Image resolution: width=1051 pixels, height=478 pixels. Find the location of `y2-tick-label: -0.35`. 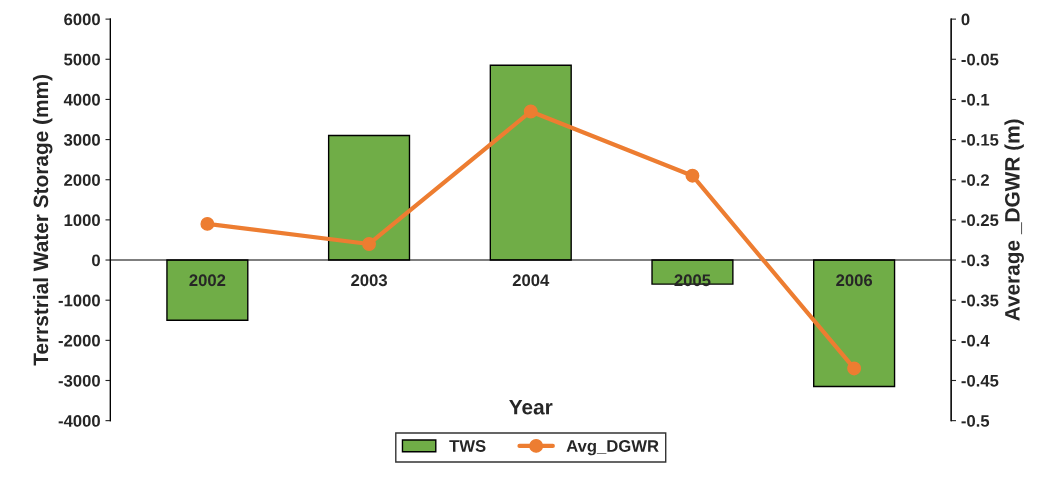

y2-tick-label: -0.35 is located at coordinates (980, 300).